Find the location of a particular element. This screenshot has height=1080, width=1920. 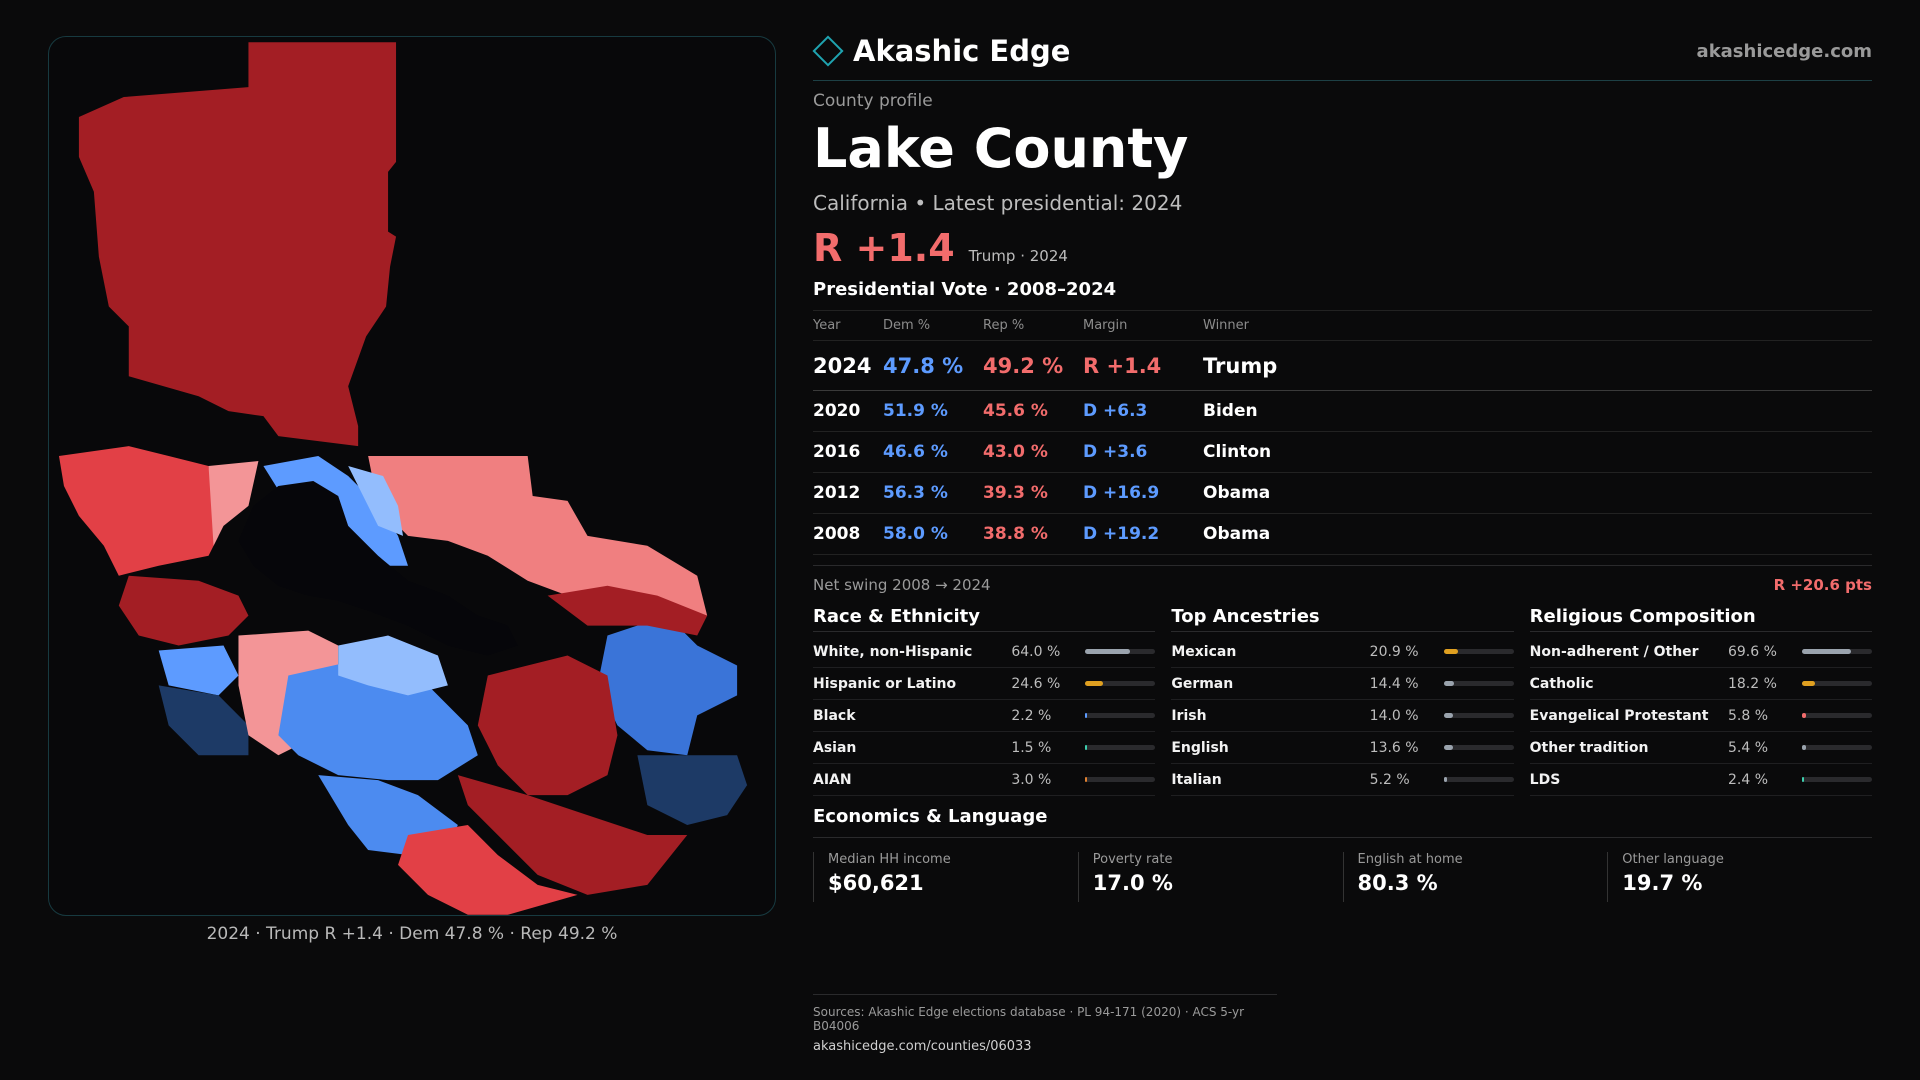

row-year: 2024 is located at coordinates (848, 365).